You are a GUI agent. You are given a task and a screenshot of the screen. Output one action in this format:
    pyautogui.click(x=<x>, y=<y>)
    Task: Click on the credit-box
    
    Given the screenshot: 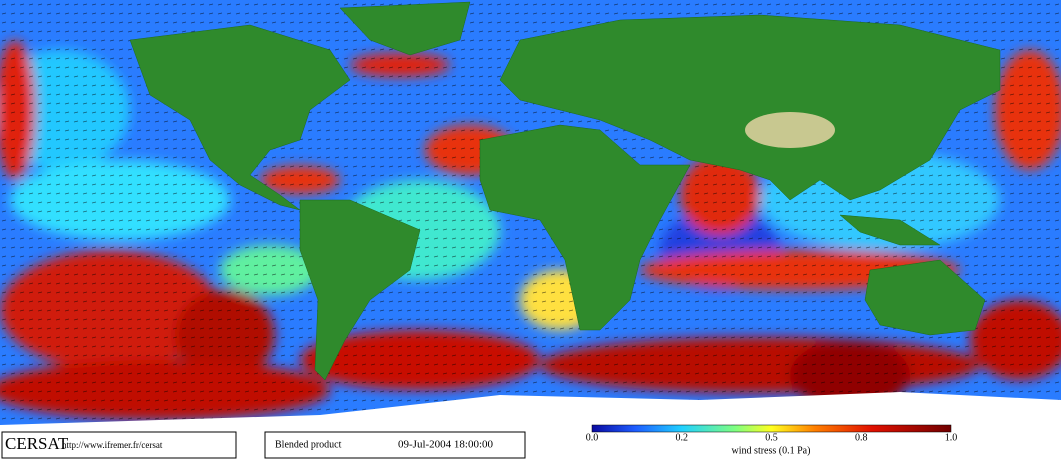 What is the action you would take?
    pyautogui.click(x=119, y=445)
    